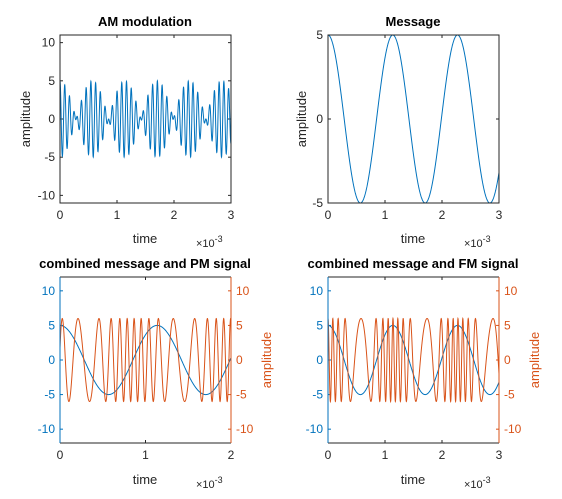  What do you see at coordinates (145, 263) in the screenshot?
I see `chart-title: combined message and PM signal` at bounding box center [145, 263].